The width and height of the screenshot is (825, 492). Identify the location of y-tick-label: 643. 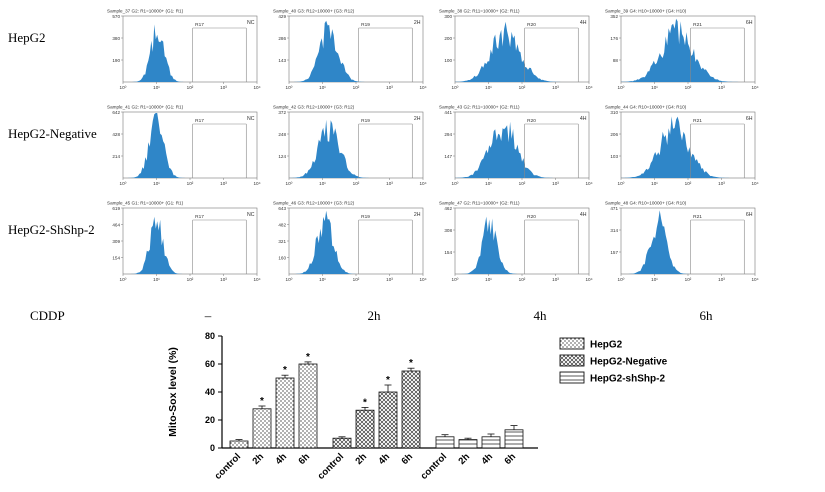
(282, 208).